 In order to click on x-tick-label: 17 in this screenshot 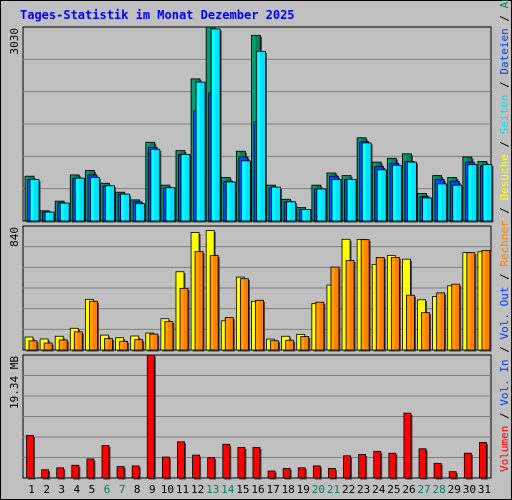, I will do `click(272, 489)`.